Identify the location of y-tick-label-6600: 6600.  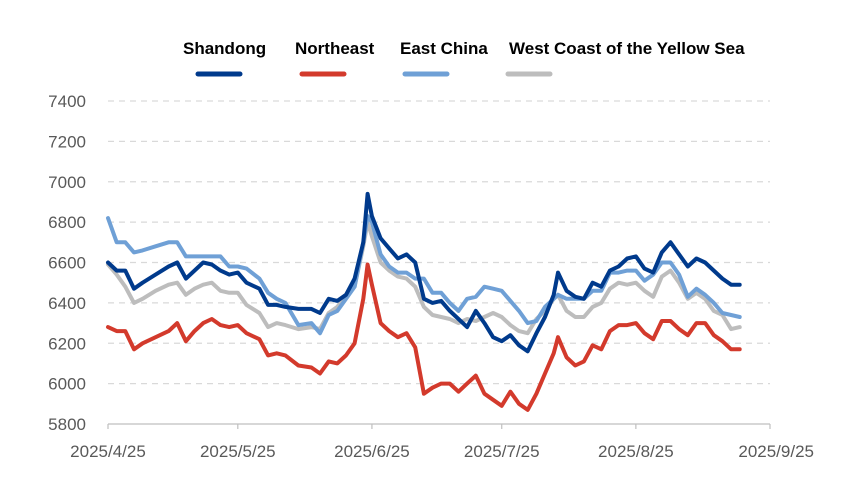
(67, 263).